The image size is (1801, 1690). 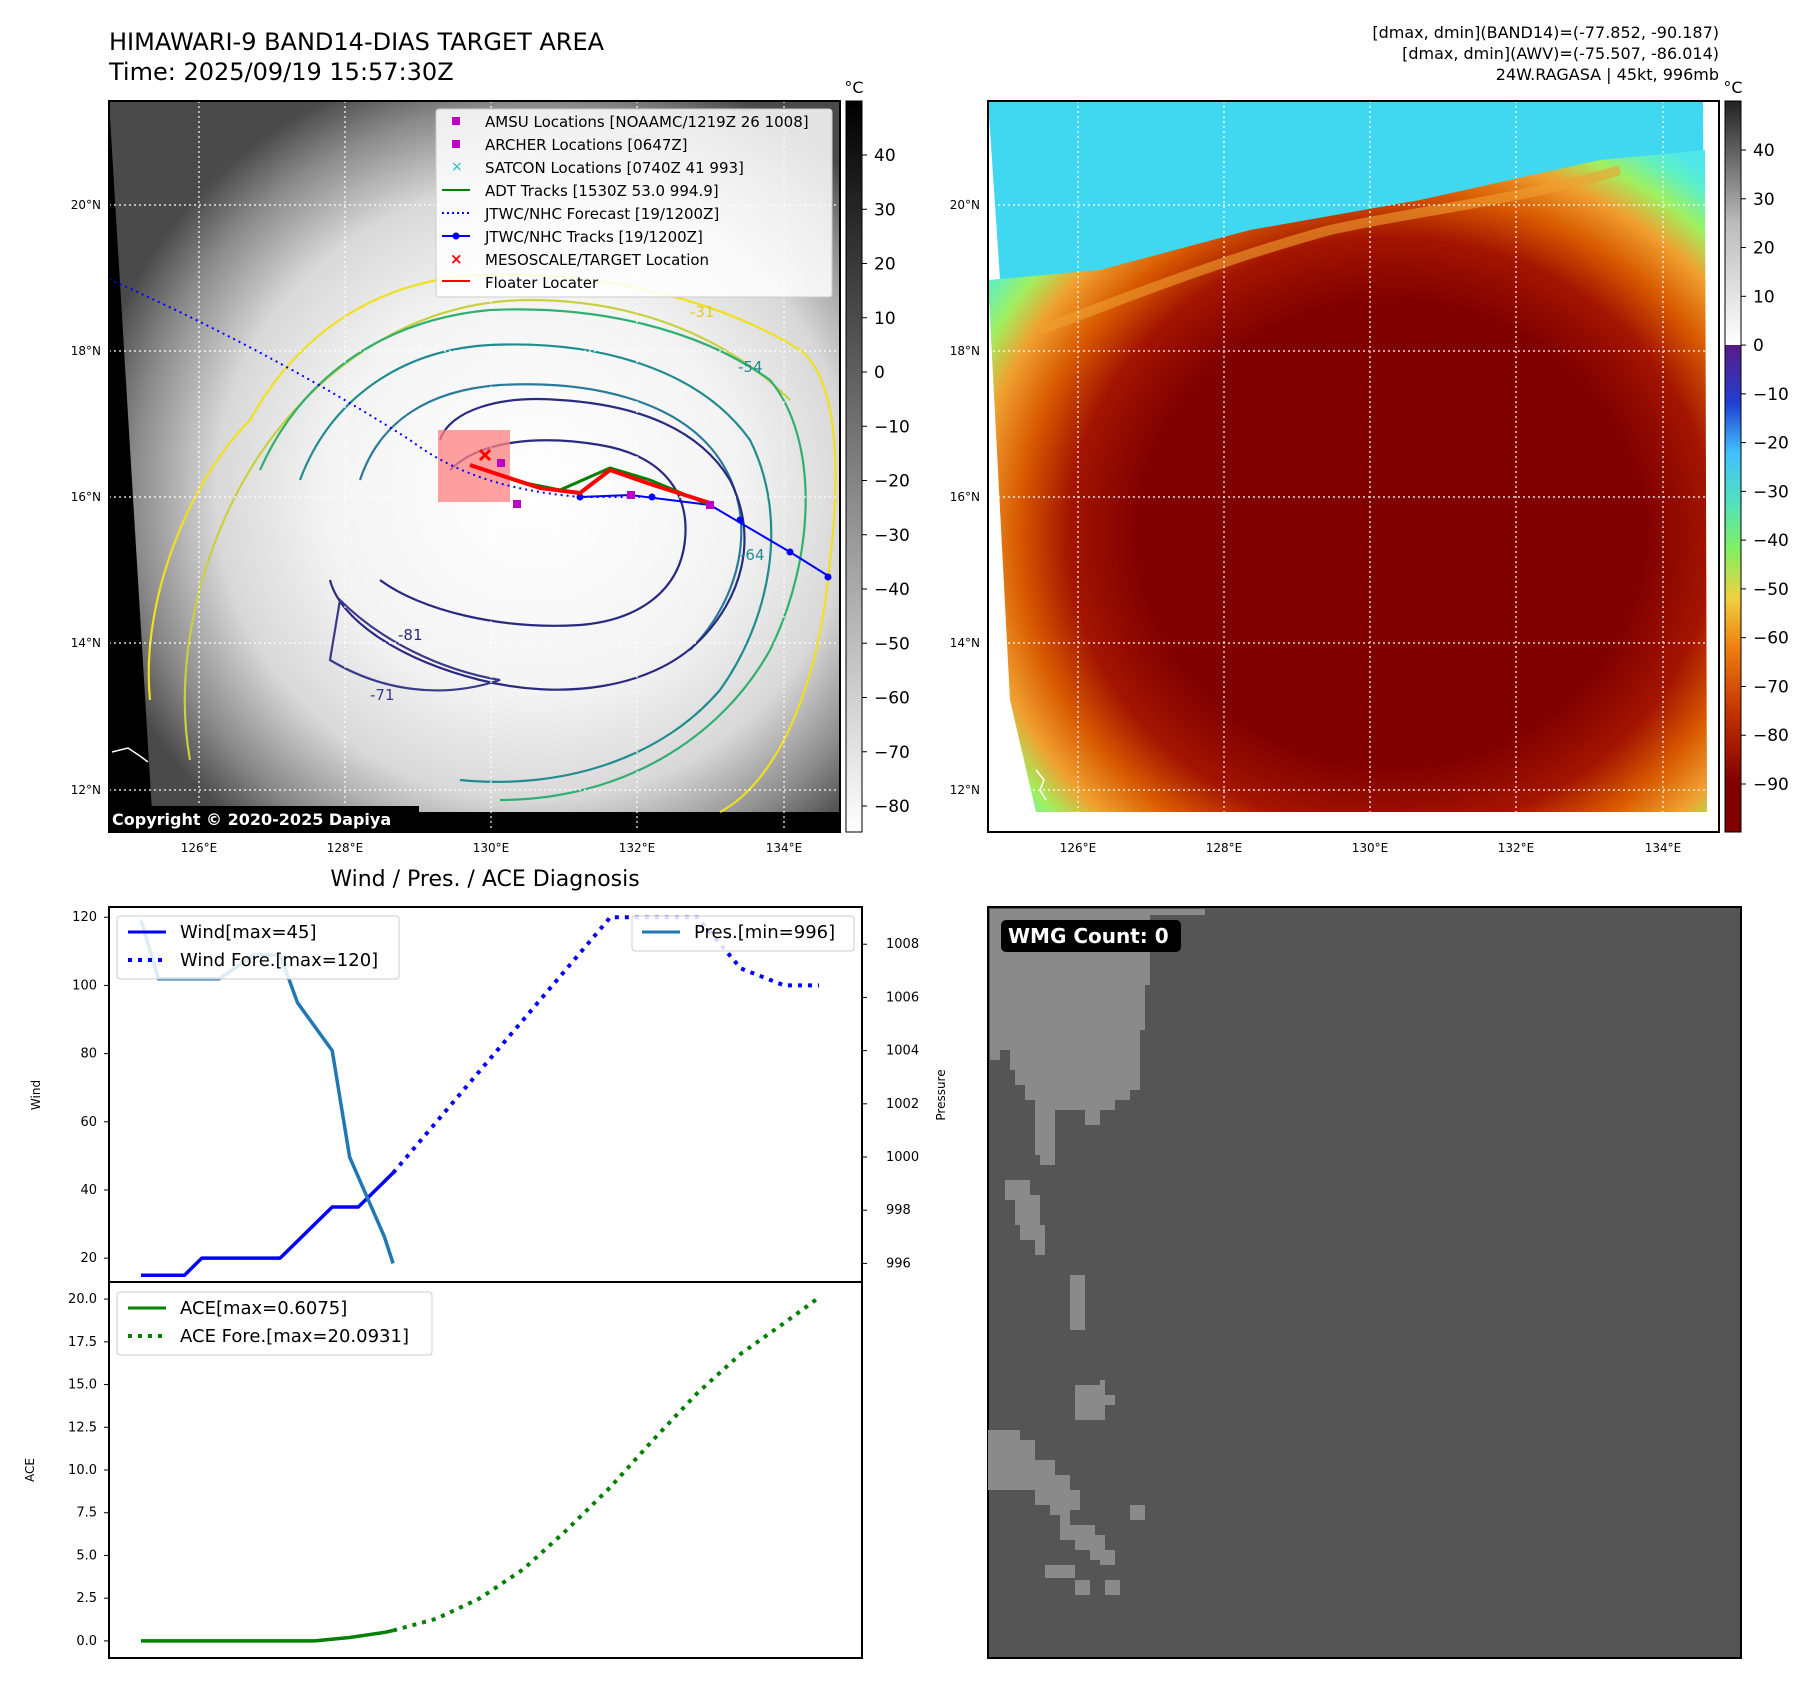 I want to click on dmax-band14: [dmax, dmin](BAND14)=(-77.852, -90.187), so click(x=1545, y=32).